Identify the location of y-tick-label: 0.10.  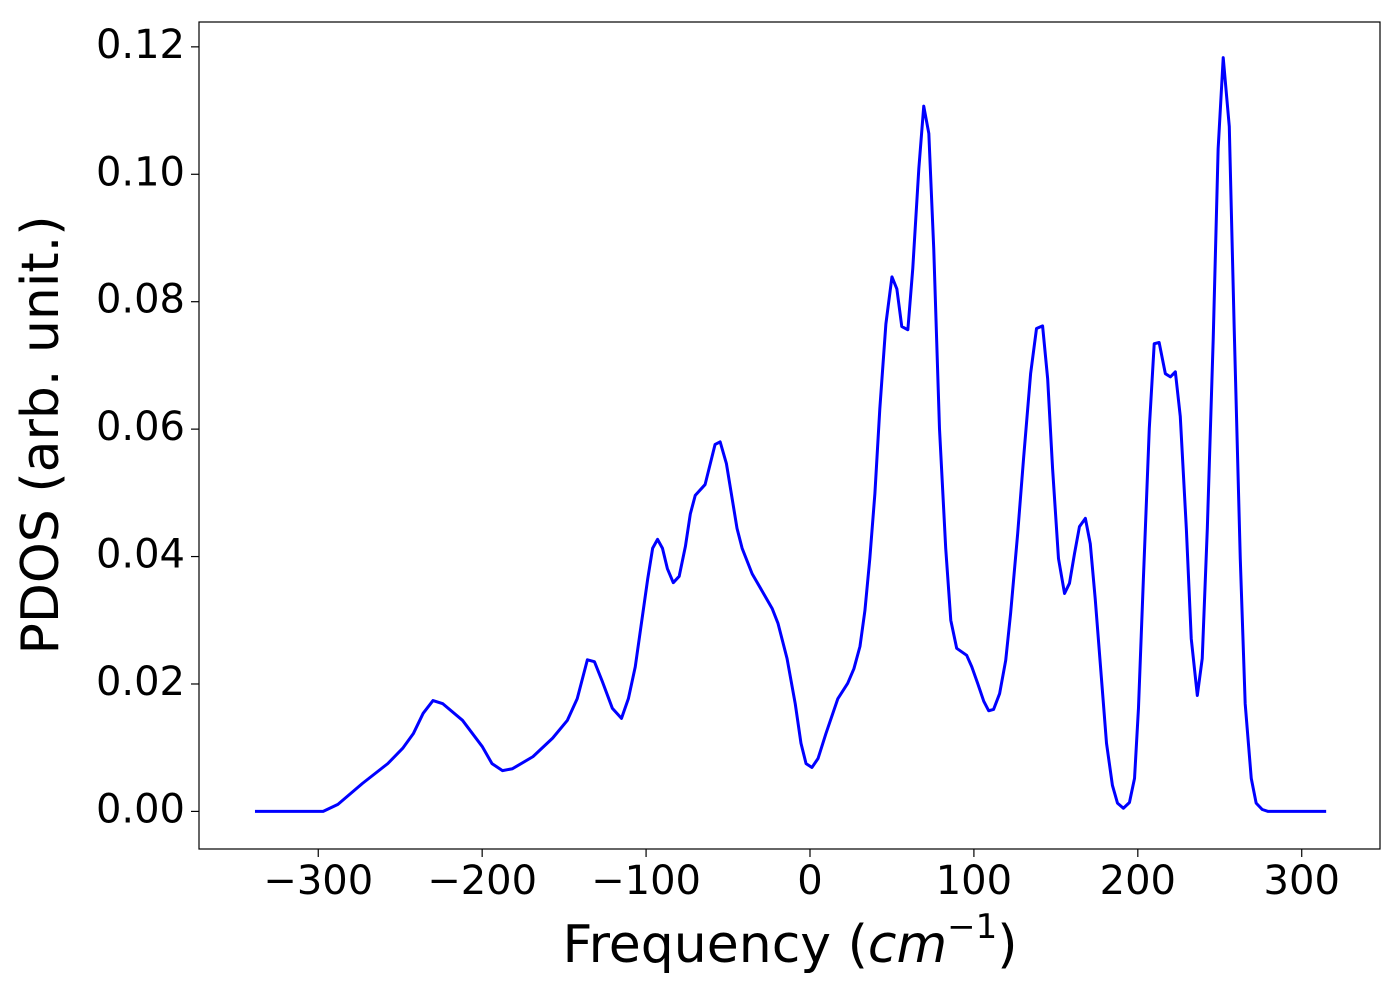
(140, 172).